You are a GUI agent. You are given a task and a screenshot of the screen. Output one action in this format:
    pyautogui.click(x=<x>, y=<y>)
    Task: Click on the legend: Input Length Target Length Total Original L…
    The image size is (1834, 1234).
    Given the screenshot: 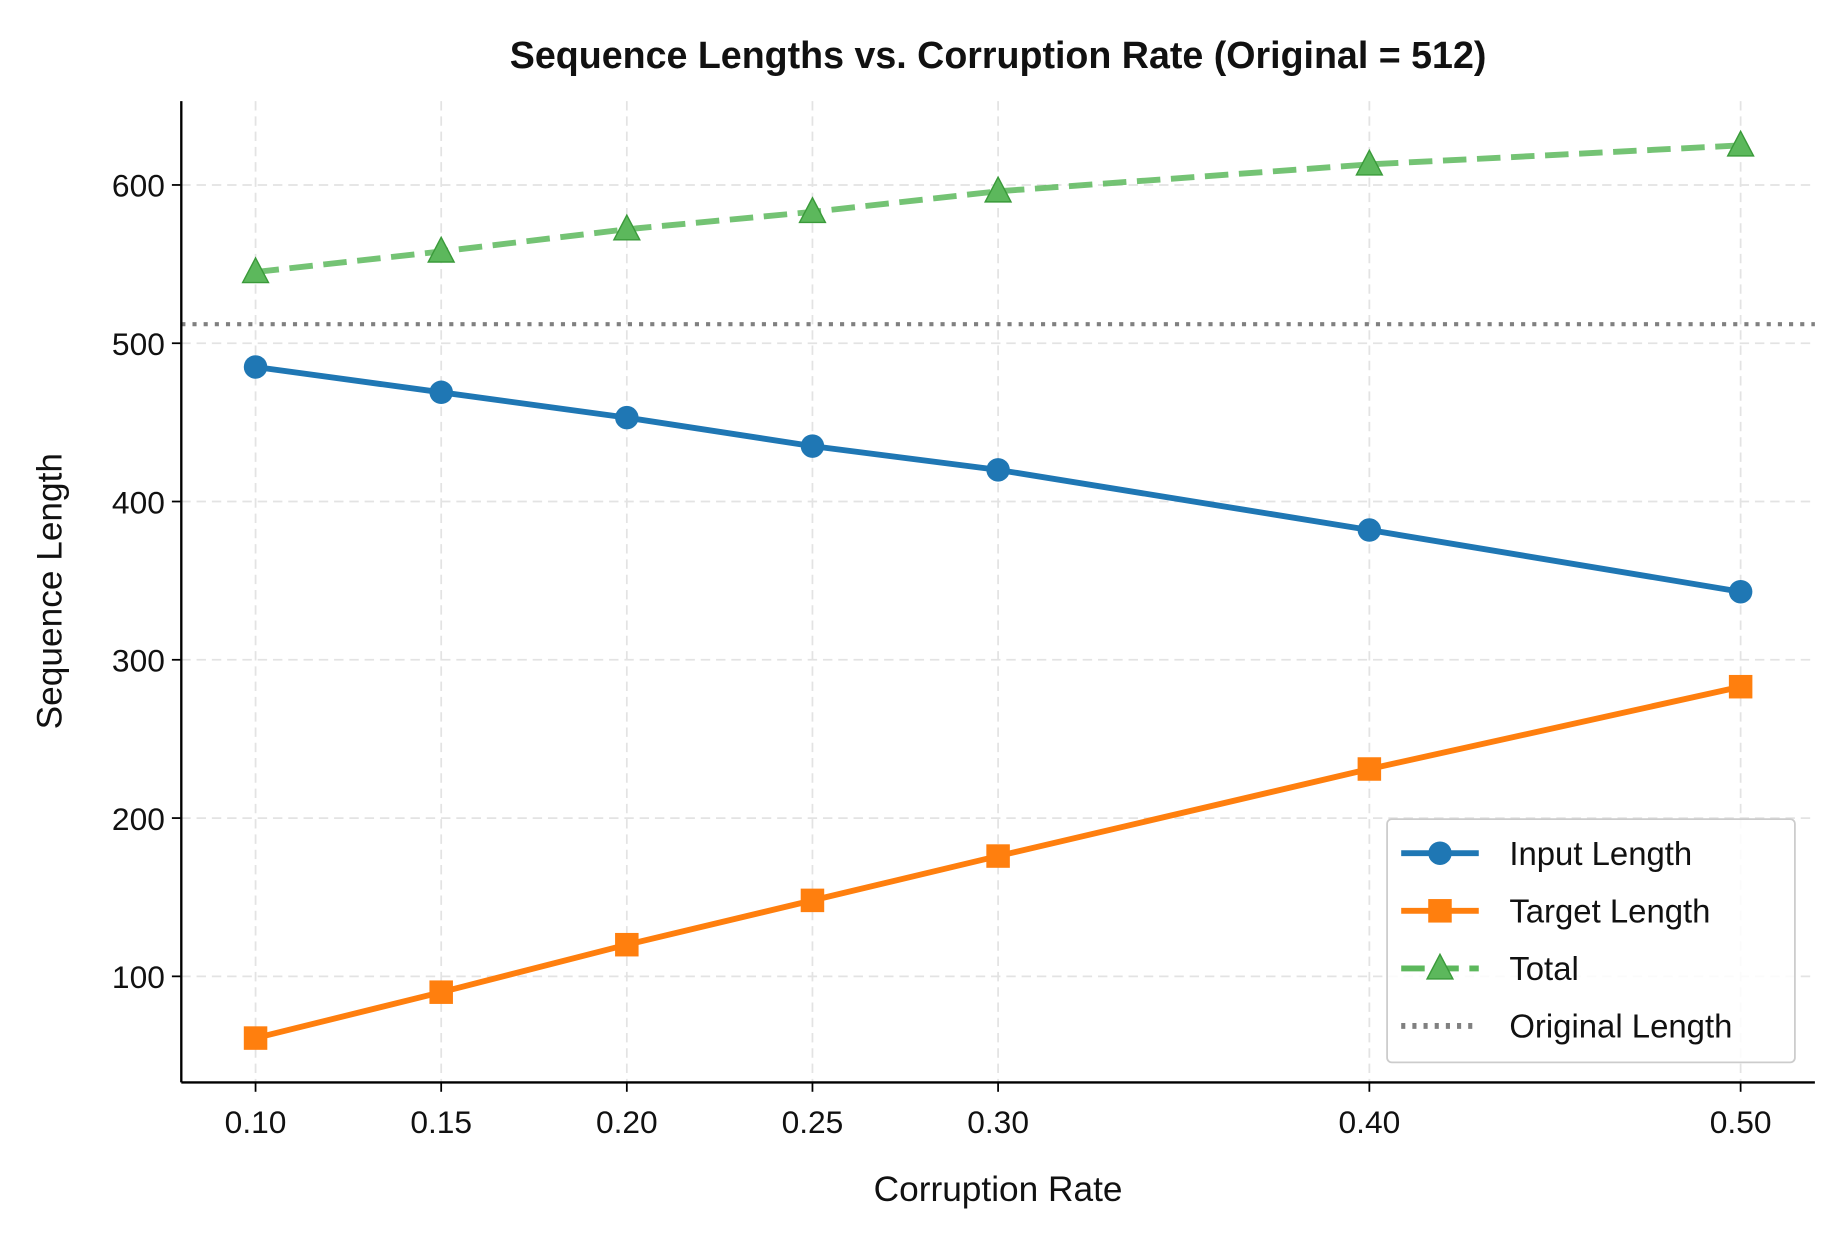 What is the action you would take?
    pyautogui.click(x=1591, y=941)
    